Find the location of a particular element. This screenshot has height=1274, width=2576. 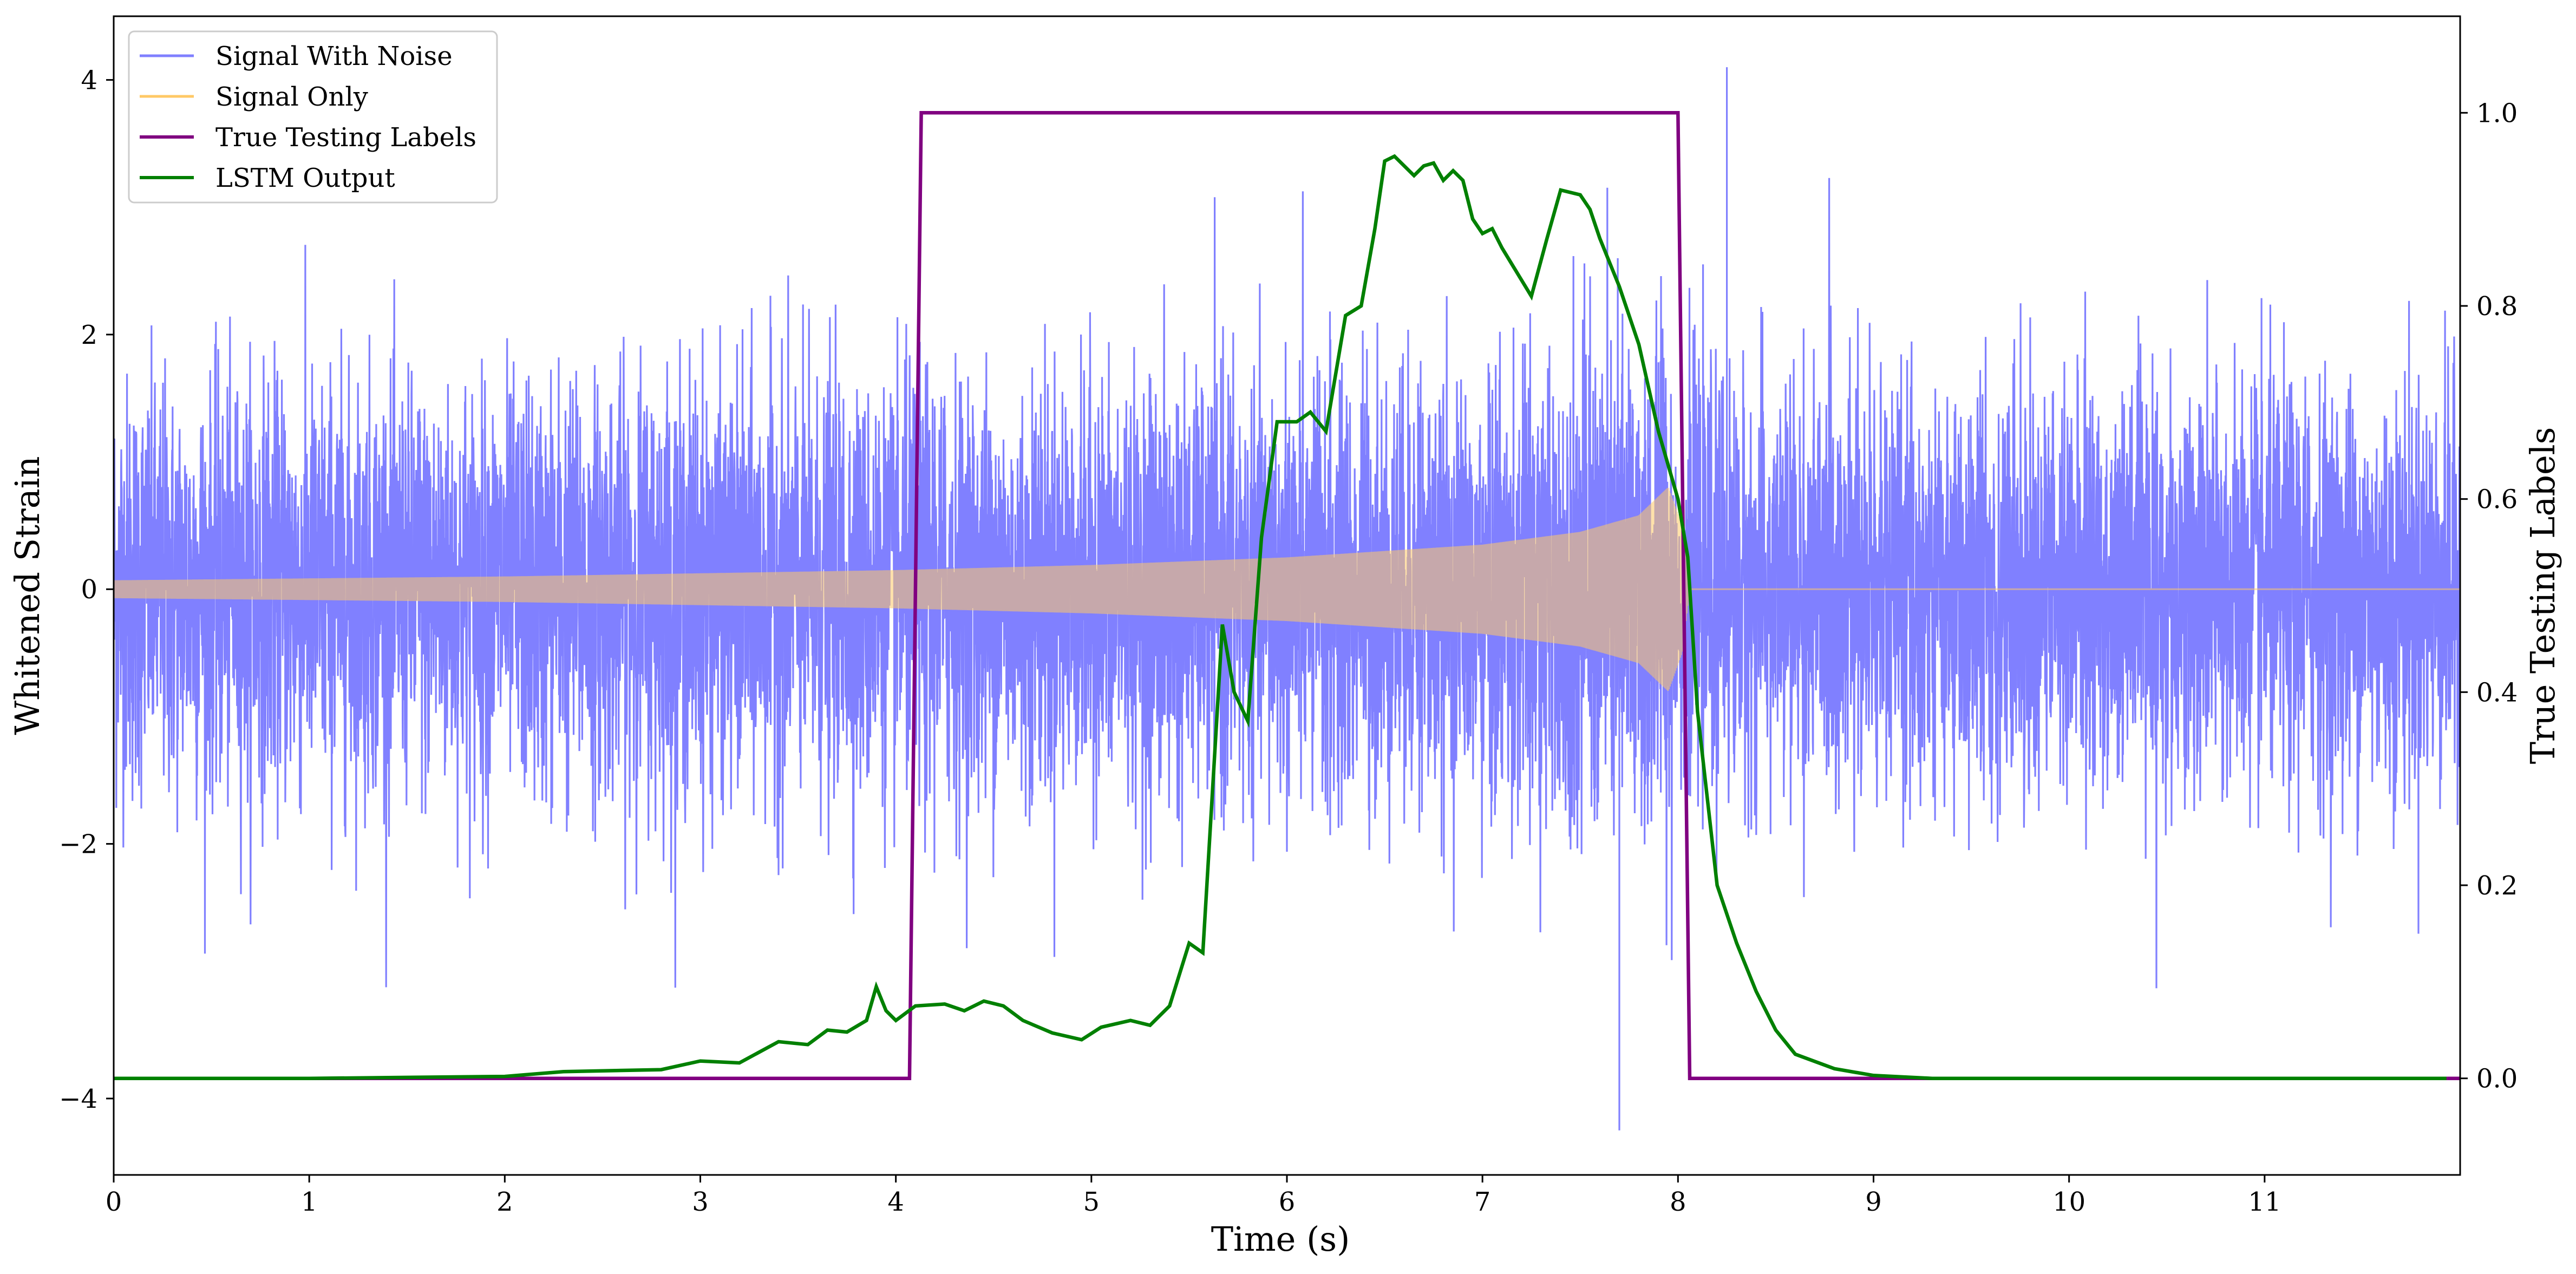

legend-entry: True Testing Labels is located at coordinates (308, 137).